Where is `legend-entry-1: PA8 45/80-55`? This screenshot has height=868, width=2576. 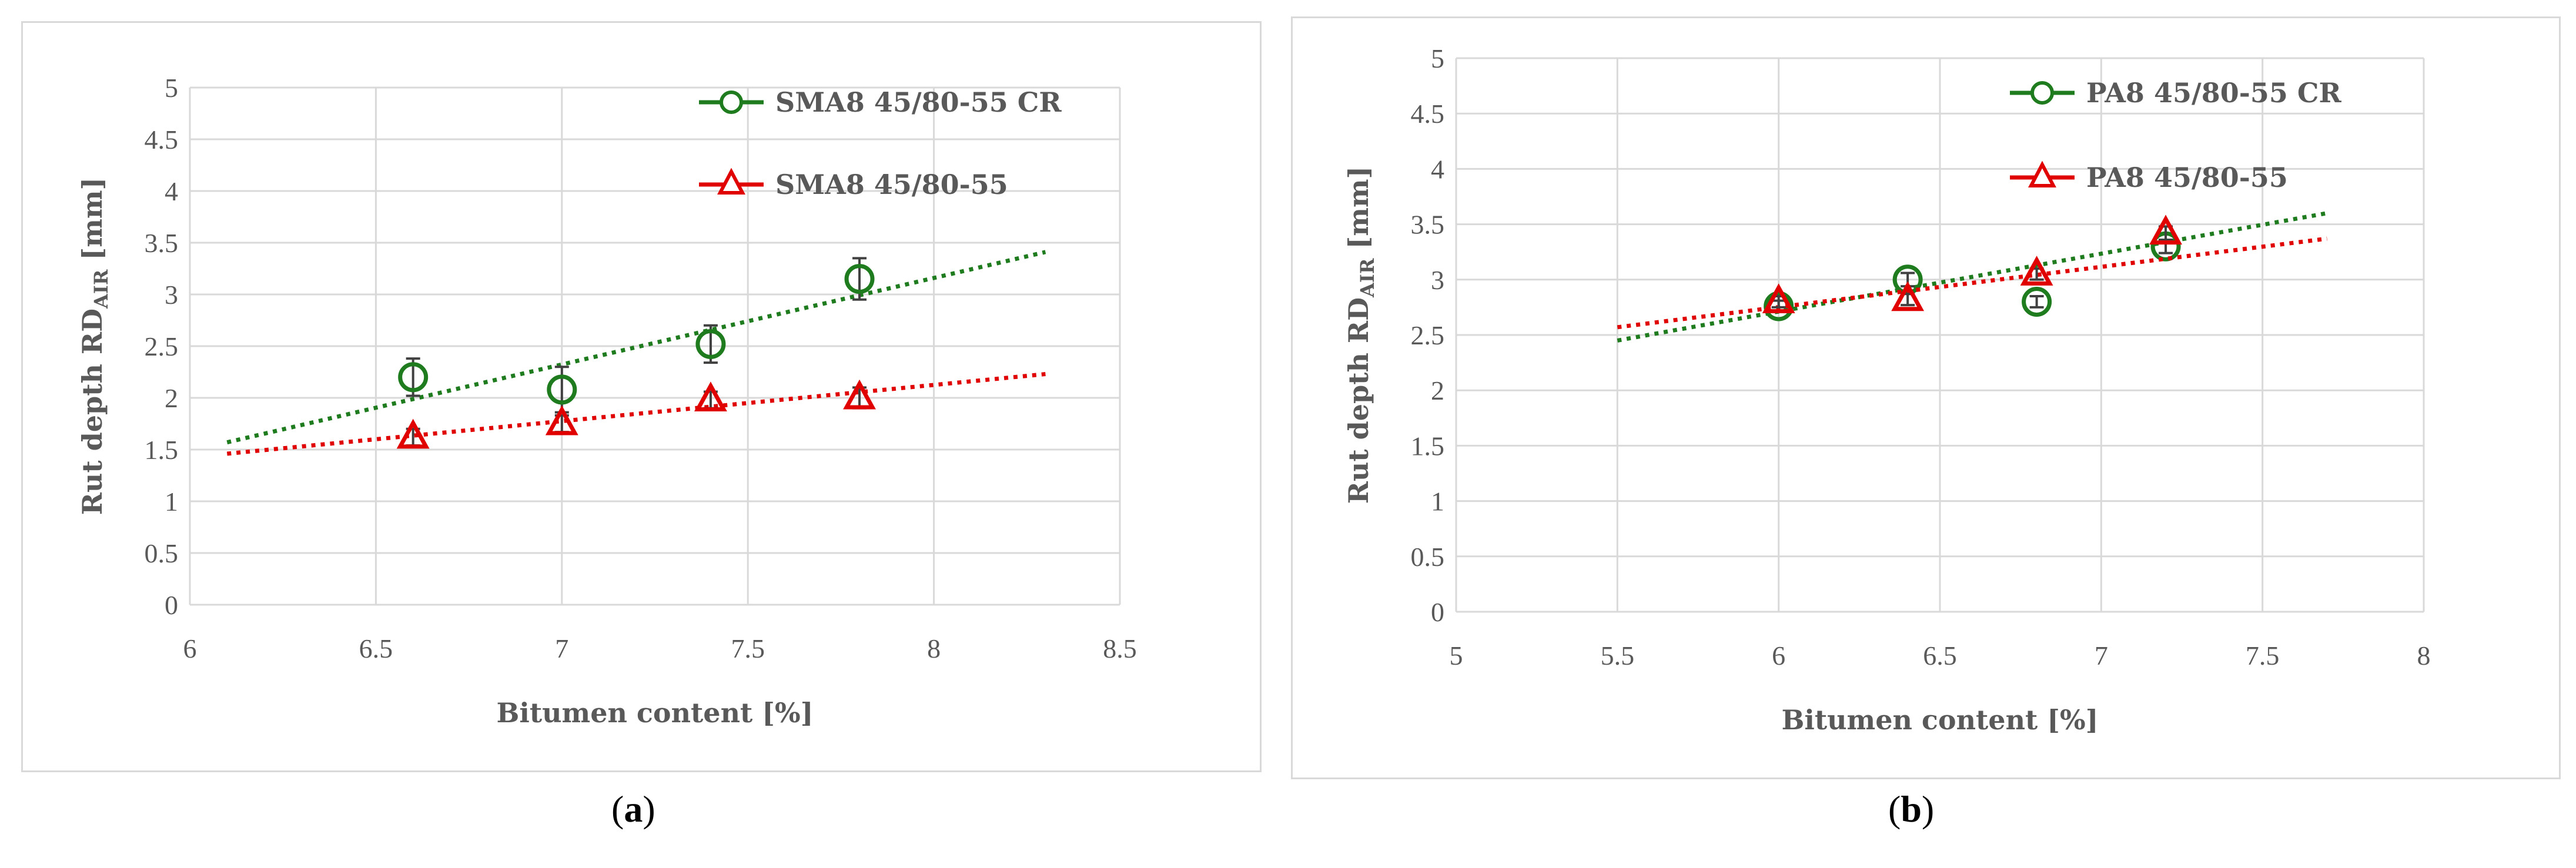
legend-entry-1: PA8 45/80-55 is located at coordinates (2149, 176).